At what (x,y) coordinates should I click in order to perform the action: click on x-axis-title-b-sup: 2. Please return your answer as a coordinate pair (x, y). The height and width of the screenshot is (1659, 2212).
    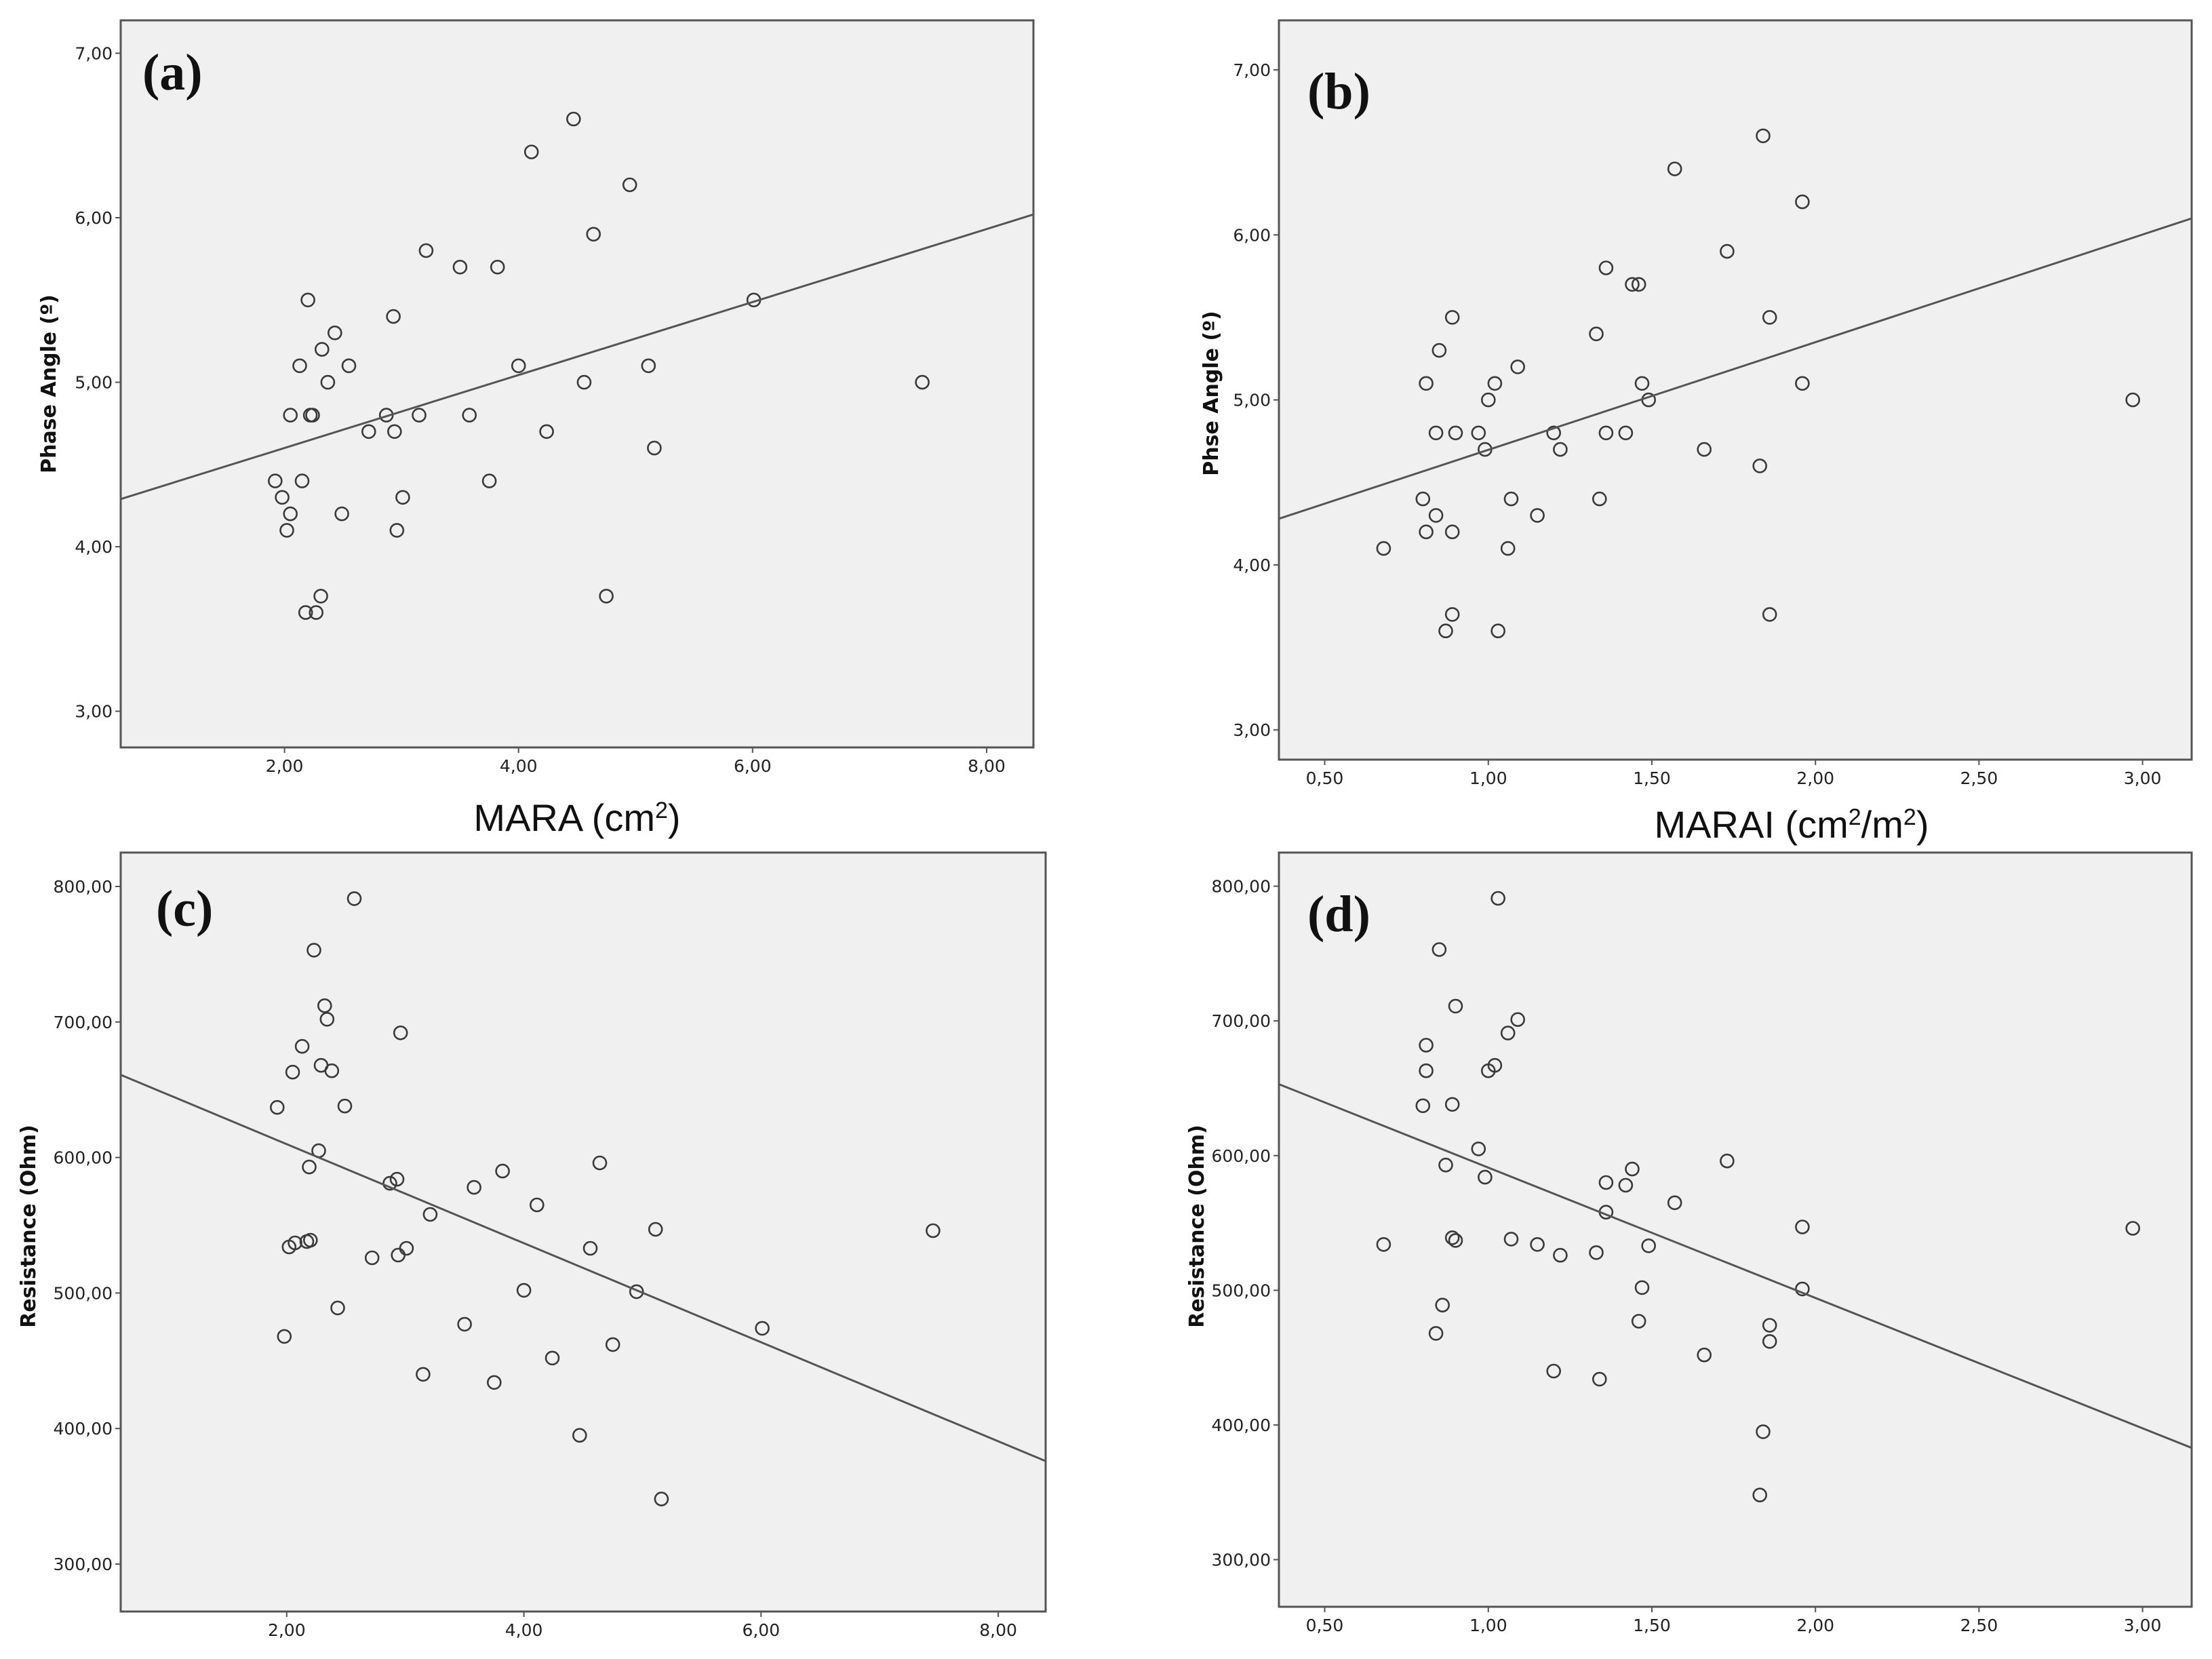
    Looking at the image, I should click on (1855, 817).